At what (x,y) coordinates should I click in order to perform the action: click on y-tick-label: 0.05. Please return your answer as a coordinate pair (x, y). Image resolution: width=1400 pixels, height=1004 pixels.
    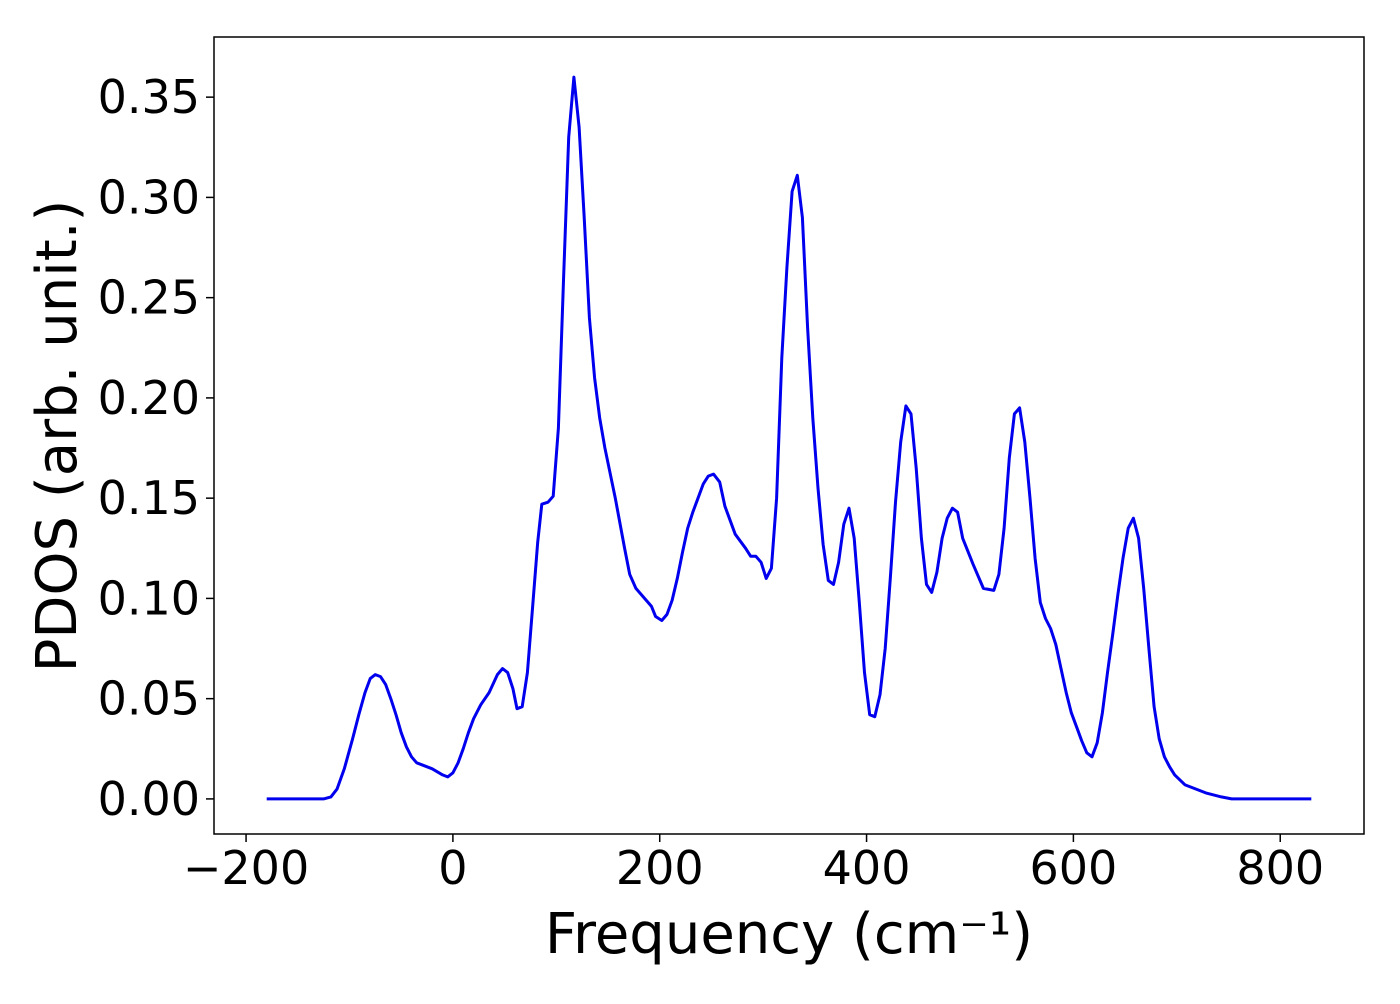
    Looking at the image, I should click on (149, 699).